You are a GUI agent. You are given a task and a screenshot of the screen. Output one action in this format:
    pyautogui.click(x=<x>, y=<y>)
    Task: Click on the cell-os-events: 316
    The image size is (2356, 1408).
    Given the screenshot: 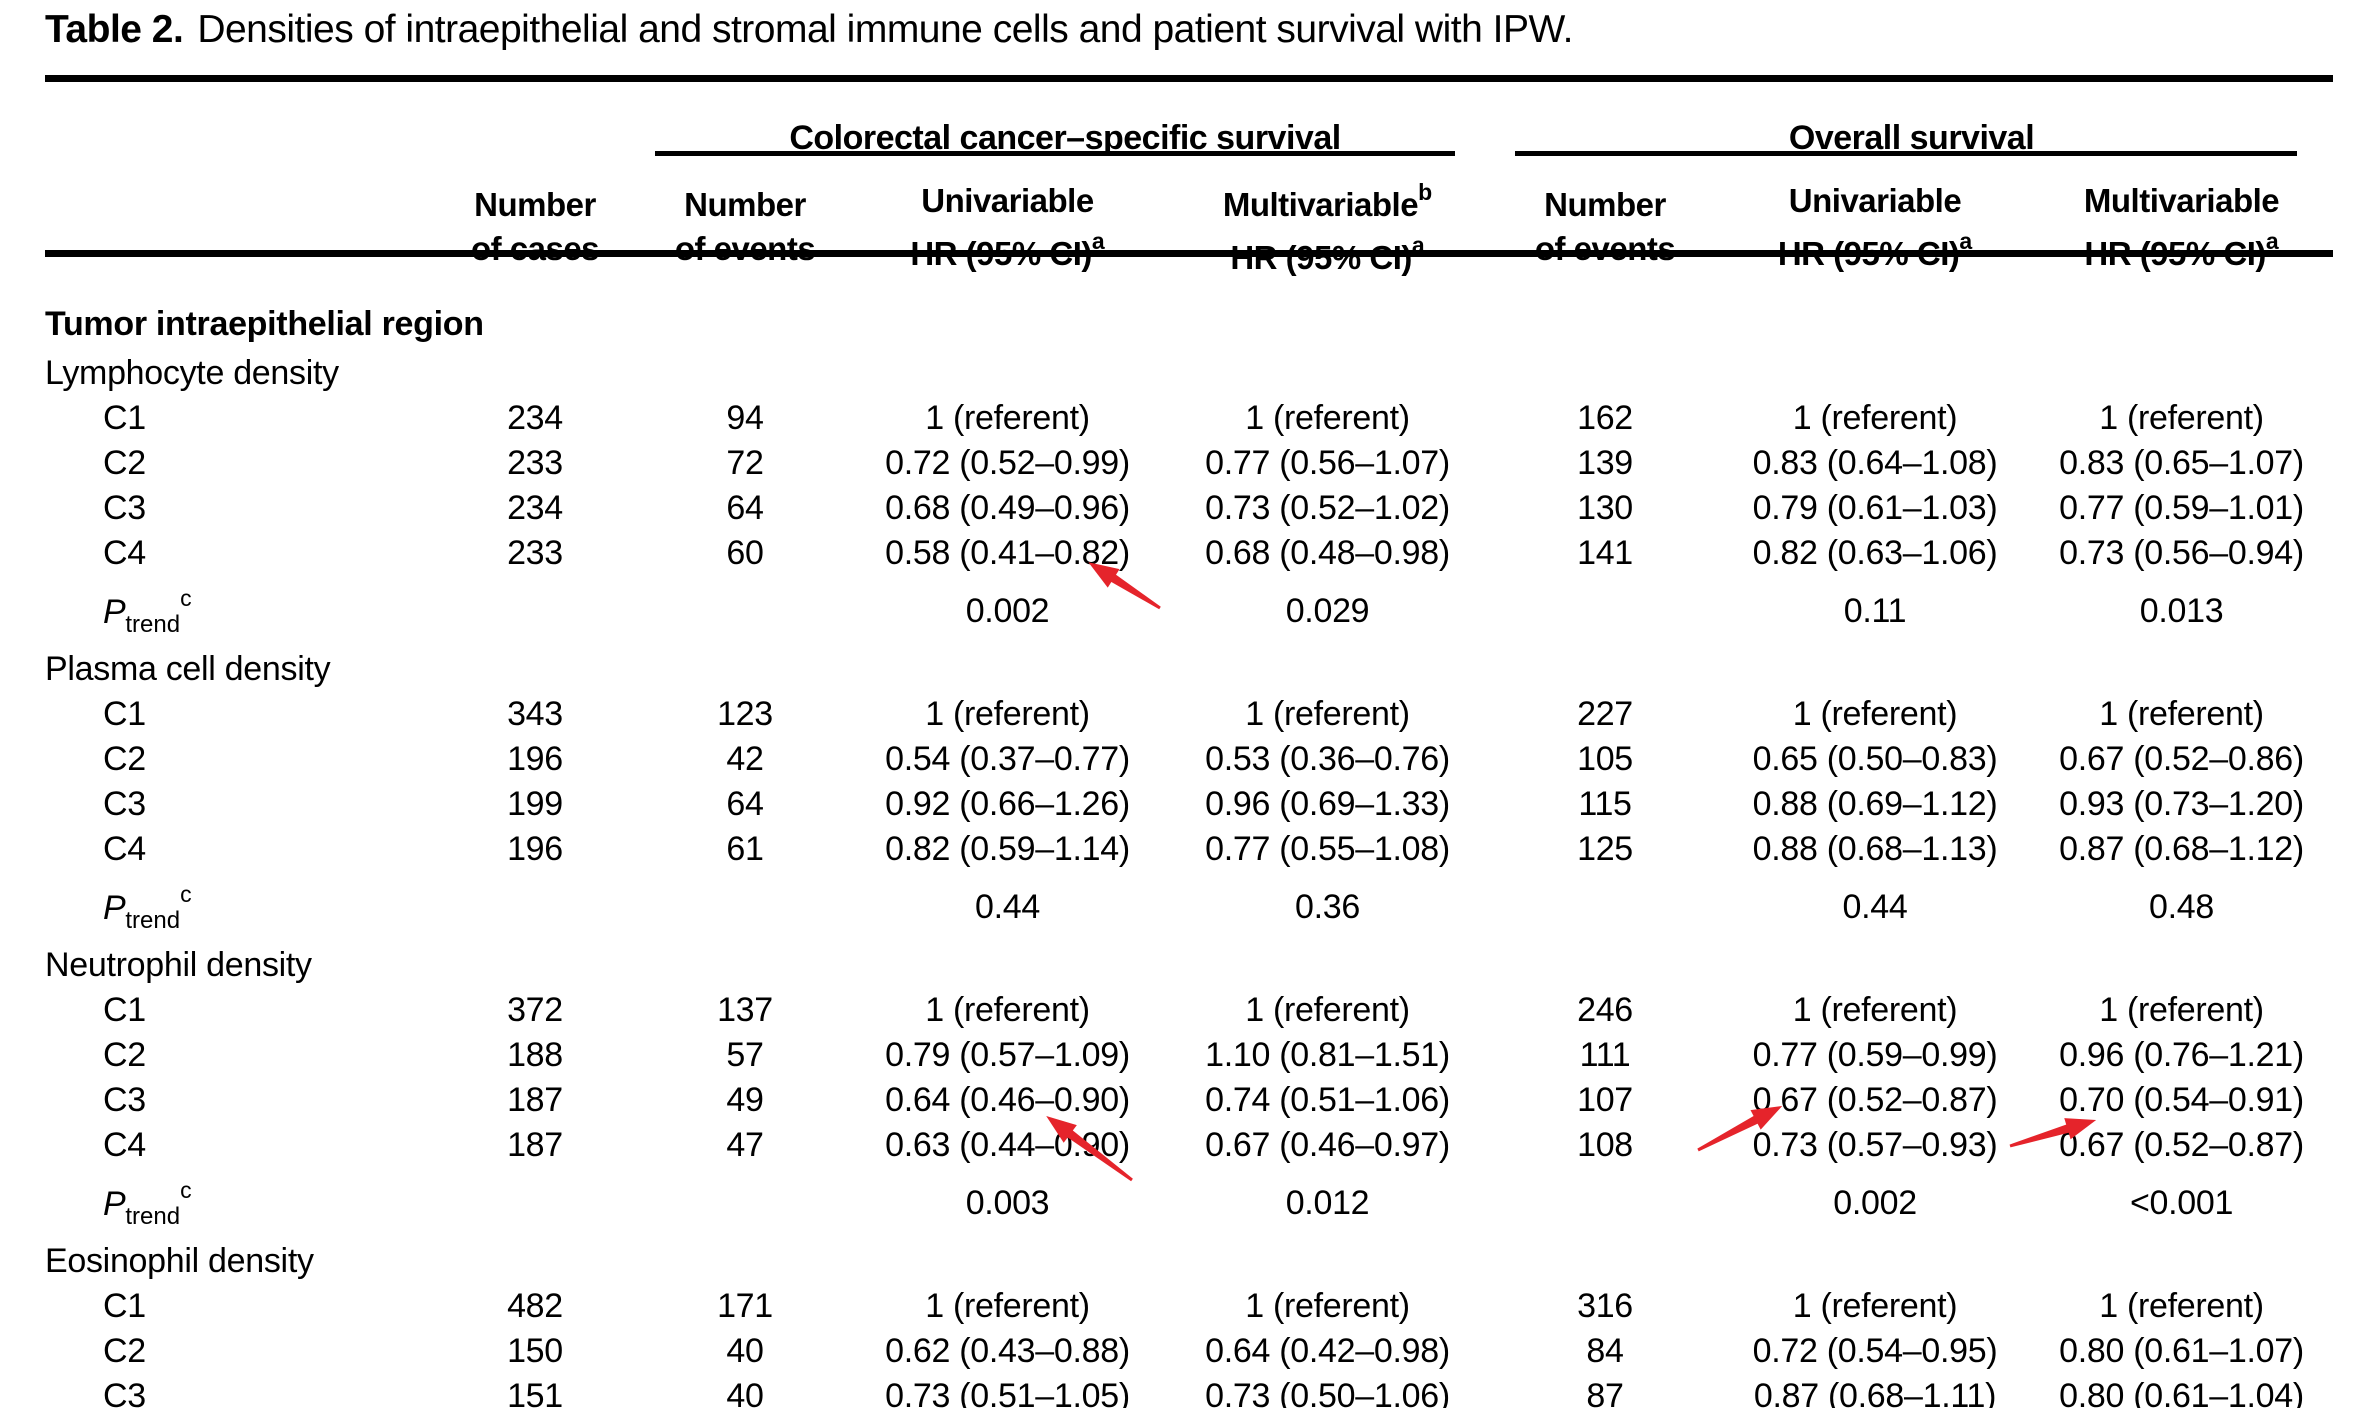 What is the action you would take?
    pyautogui.click(x=1605, y=1306)
    